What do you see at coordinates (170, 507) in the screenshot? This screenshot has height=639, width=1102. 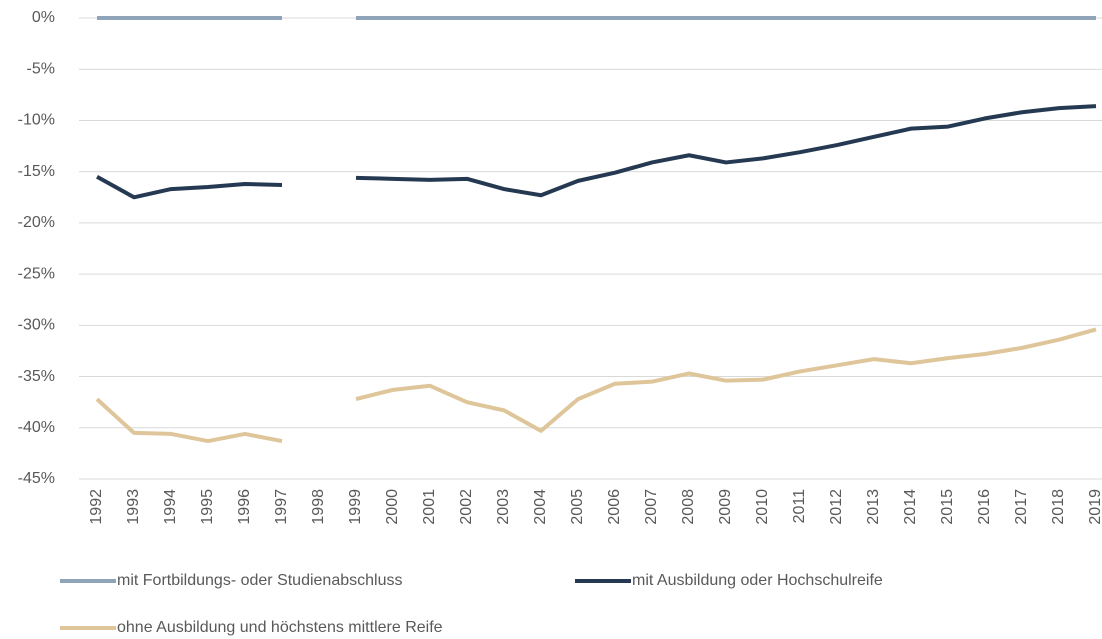 I see `x-tick-label: 1994` at bounding box center [170, 507].